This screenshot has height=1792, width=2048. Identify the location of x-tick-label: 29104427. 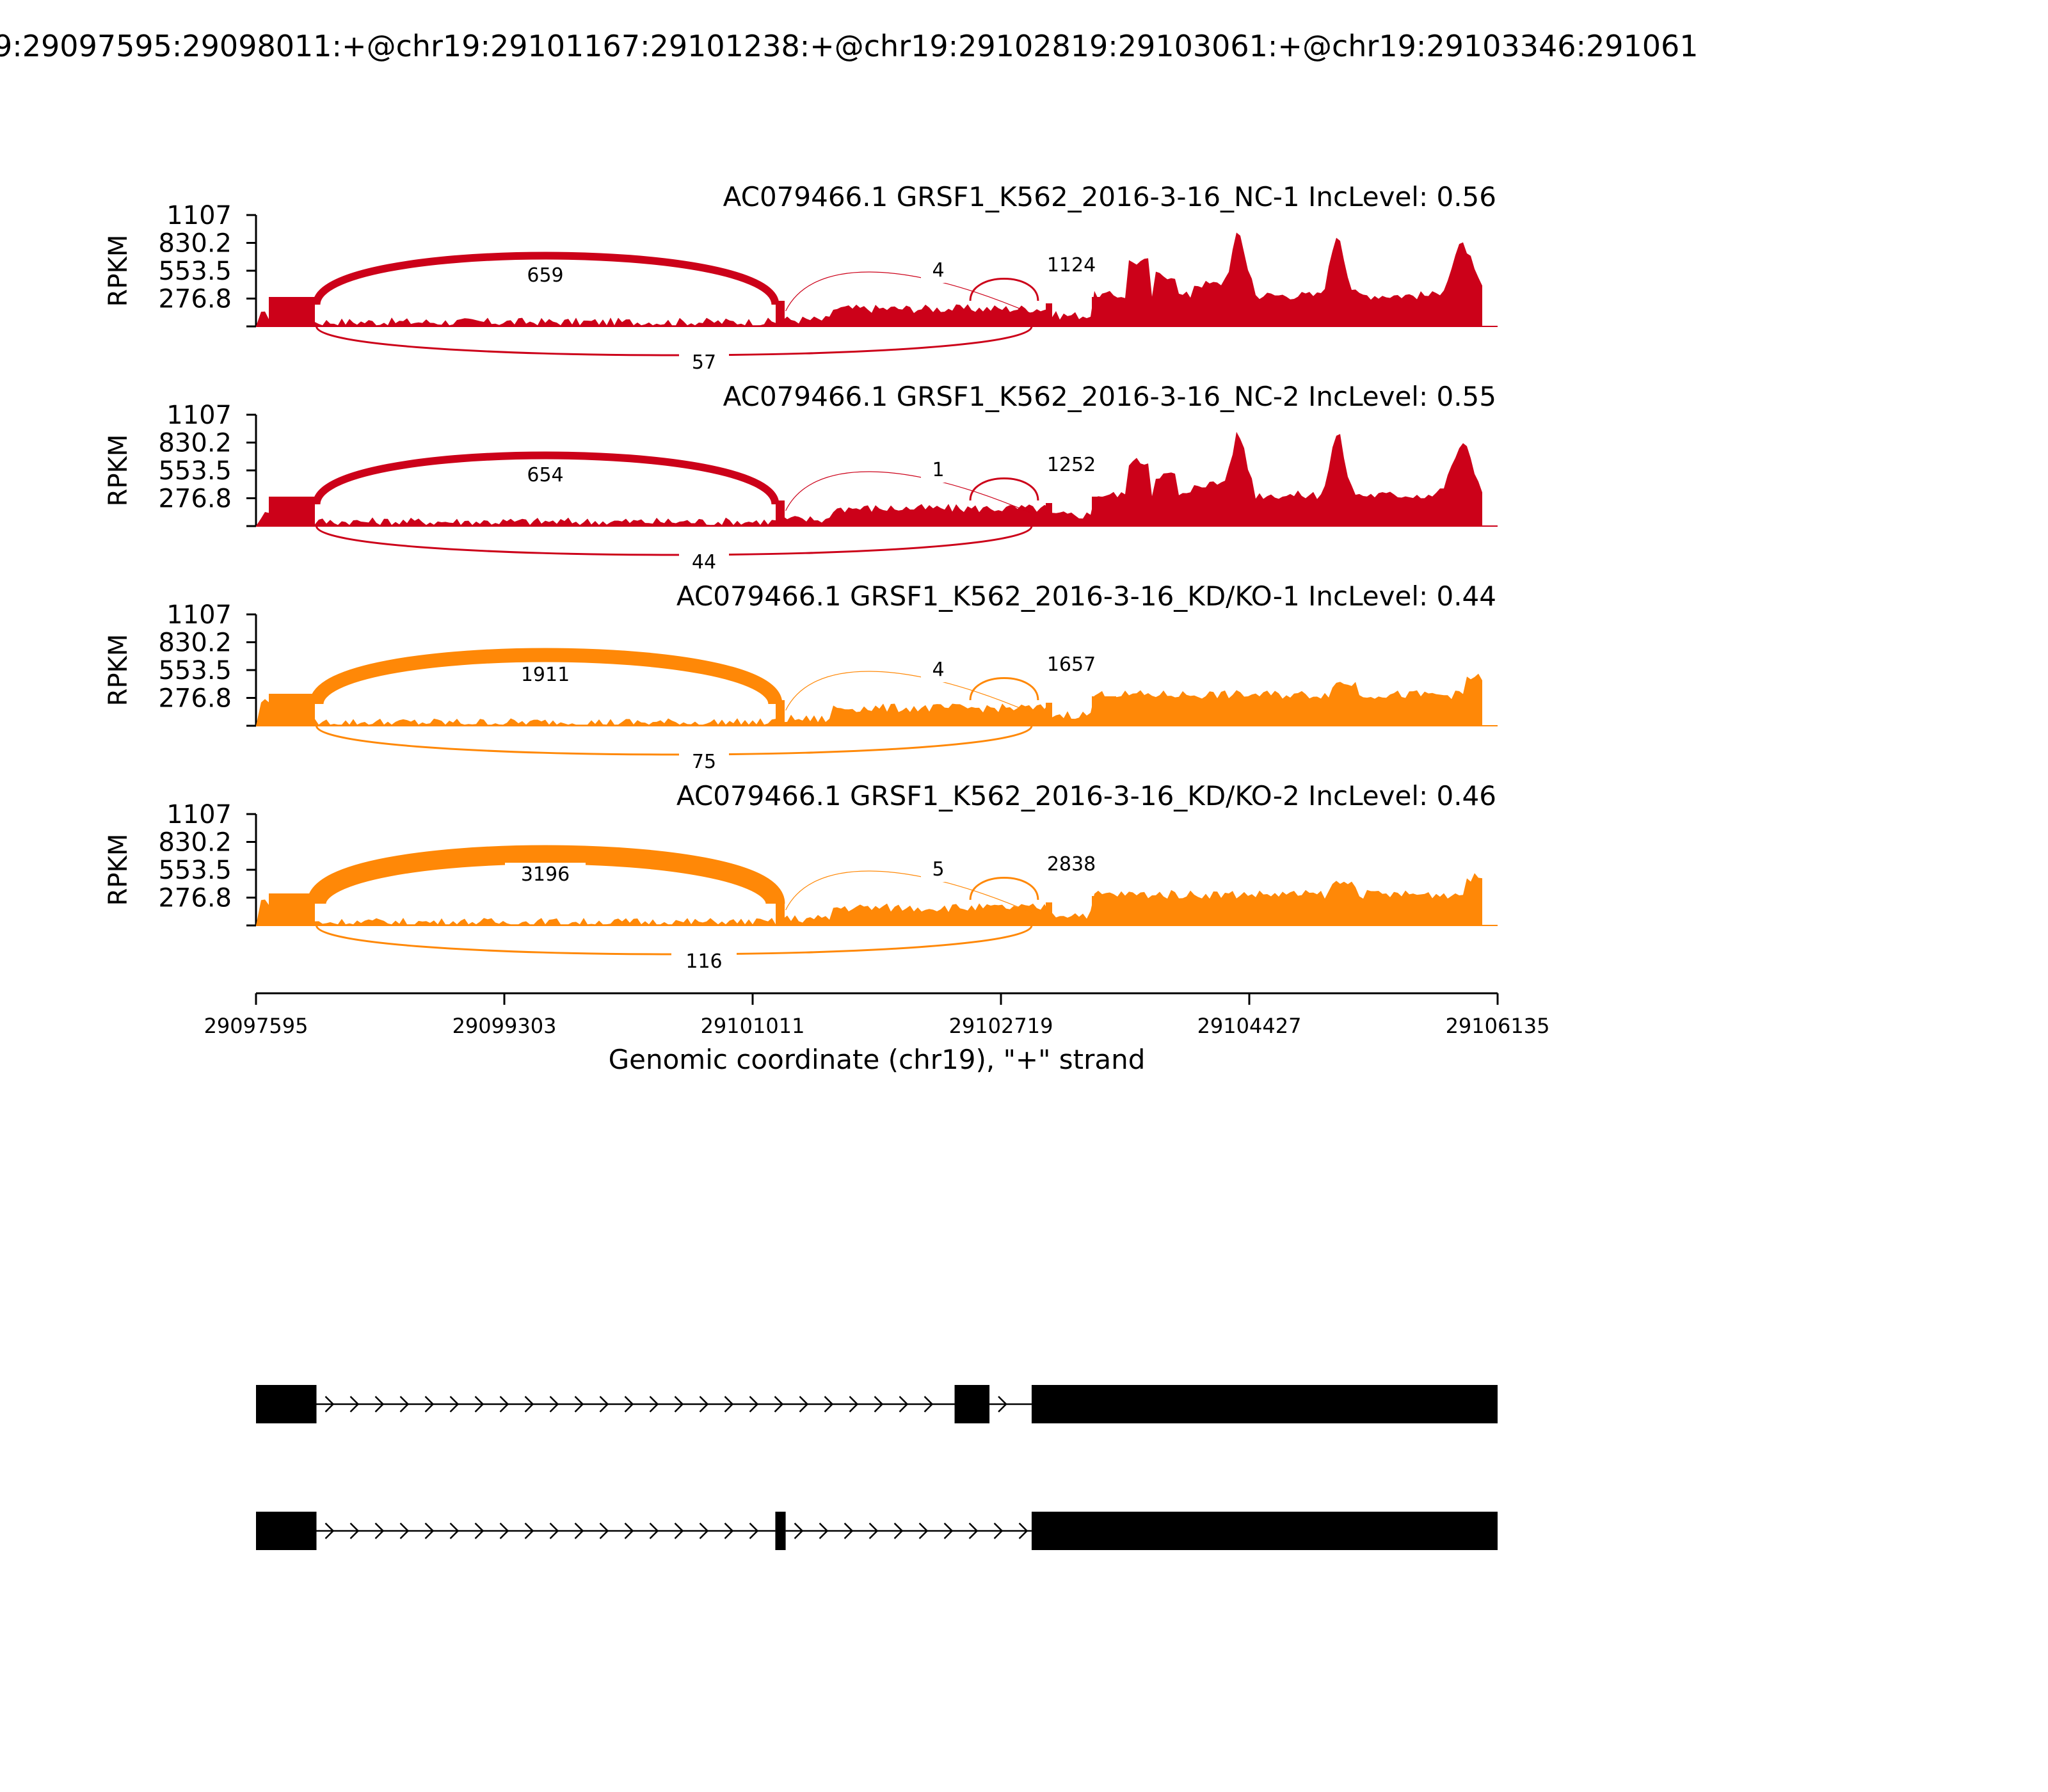
(1249, 1026).